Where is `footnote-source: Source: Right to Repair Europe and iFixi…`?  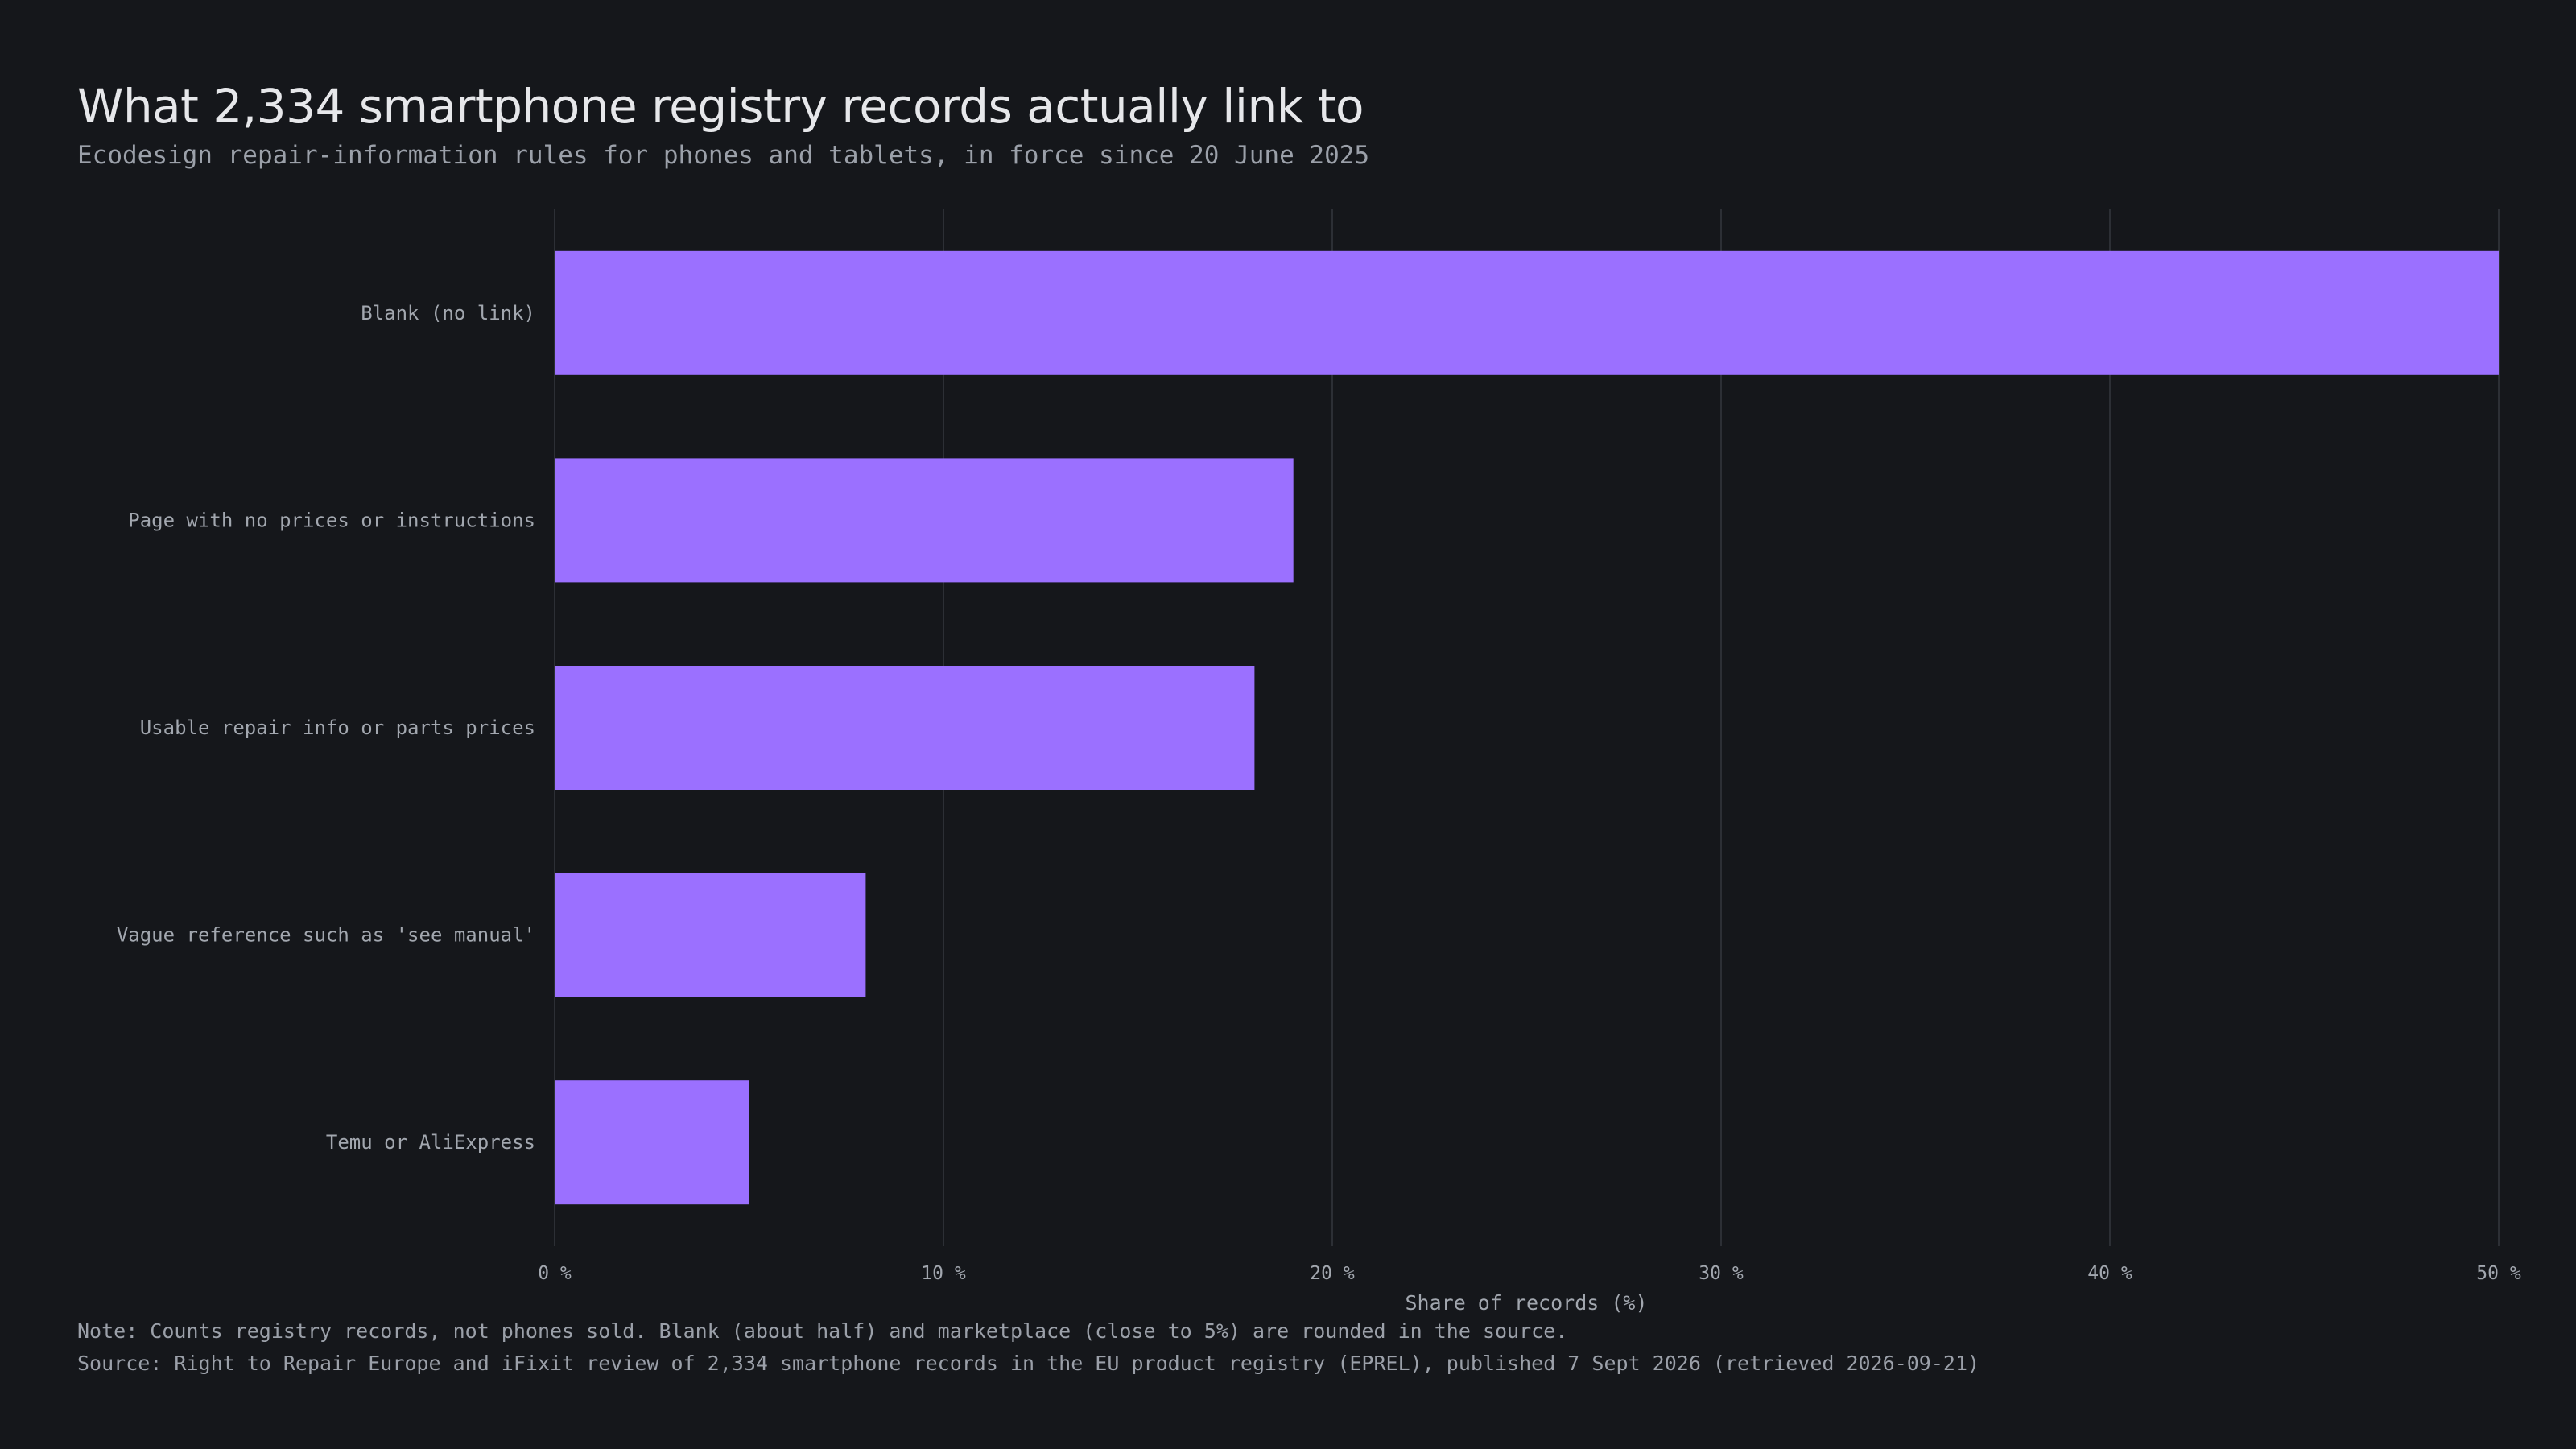 footnote-source: Source: Right to Repair Europe and iFixi… is located at coordinates (1028, 1363).